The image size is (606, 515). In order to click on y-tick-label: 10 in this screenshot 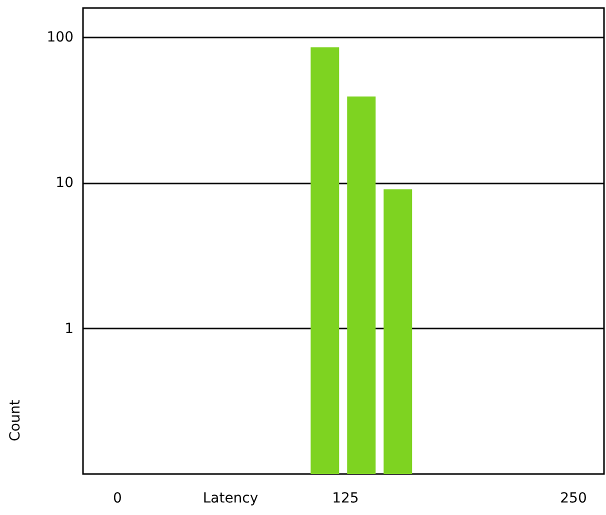, I will do `click(65, 183)`.